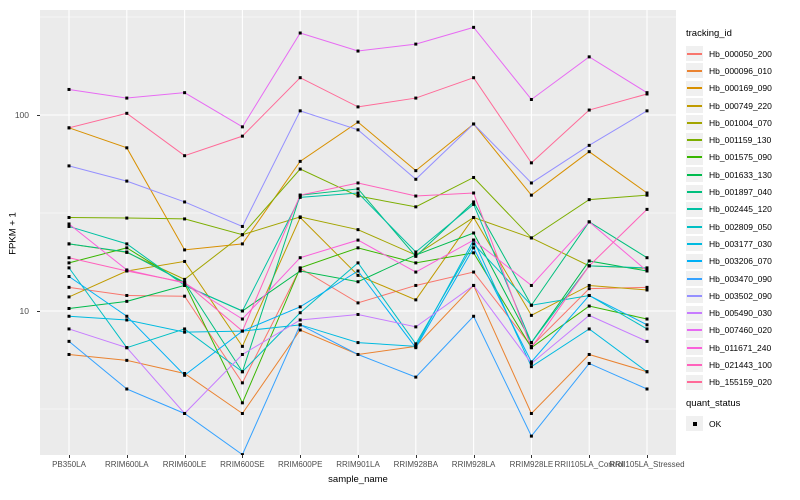 The height and width of the screenshot is (500, 800). What do you see at coordinates (740, 105) in the screenshot?
I see `legend-item-label: Hb_000749_220` at bounding box center [740, 105].